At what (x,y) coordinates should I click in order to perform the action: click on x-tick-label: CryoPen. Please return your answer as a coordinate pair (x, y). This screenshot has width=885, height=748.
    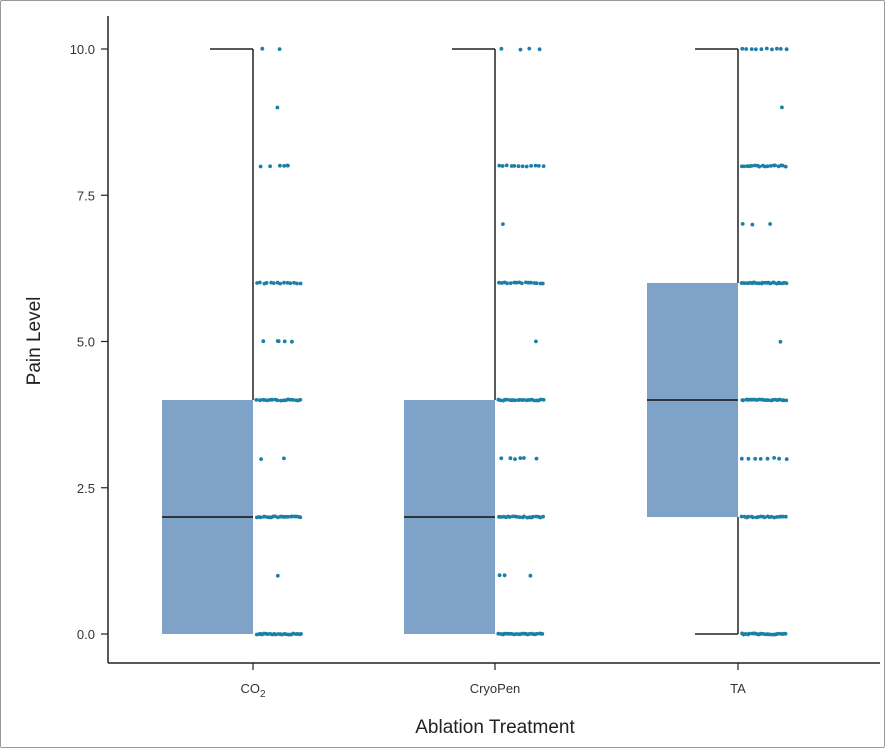
    Looking at the image, I should click on (495, 688).